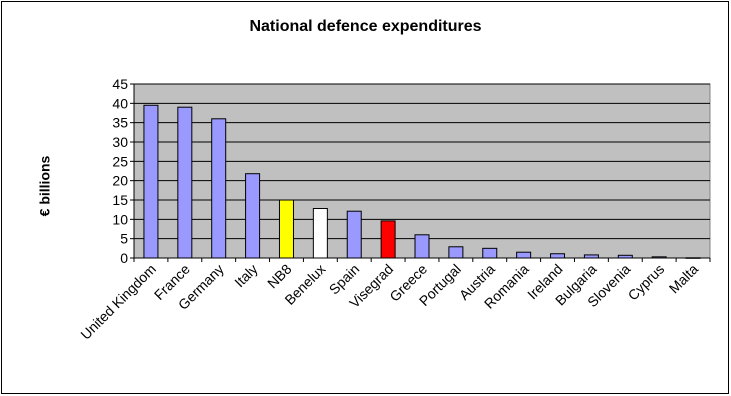 This screenshot has width=731, height=396. I want to click on y-tick-label: 35, so click(120, 123).